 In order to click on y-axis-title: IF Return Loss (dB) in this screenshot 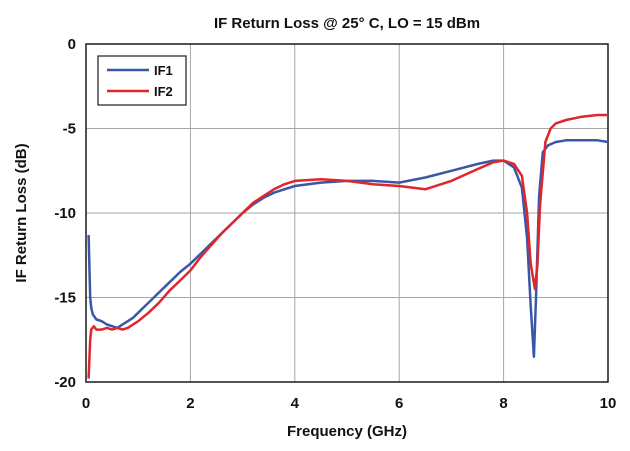, I will do `click(21, 212)`.